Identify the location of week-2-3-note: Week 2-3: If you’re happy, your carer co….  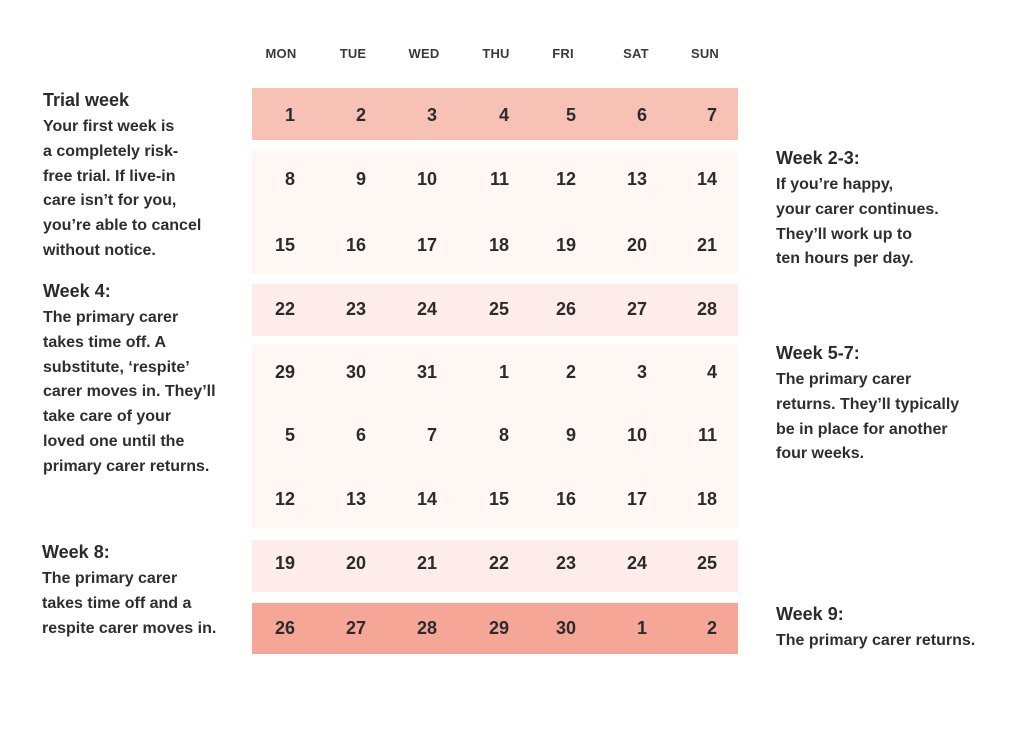
(857, 209).